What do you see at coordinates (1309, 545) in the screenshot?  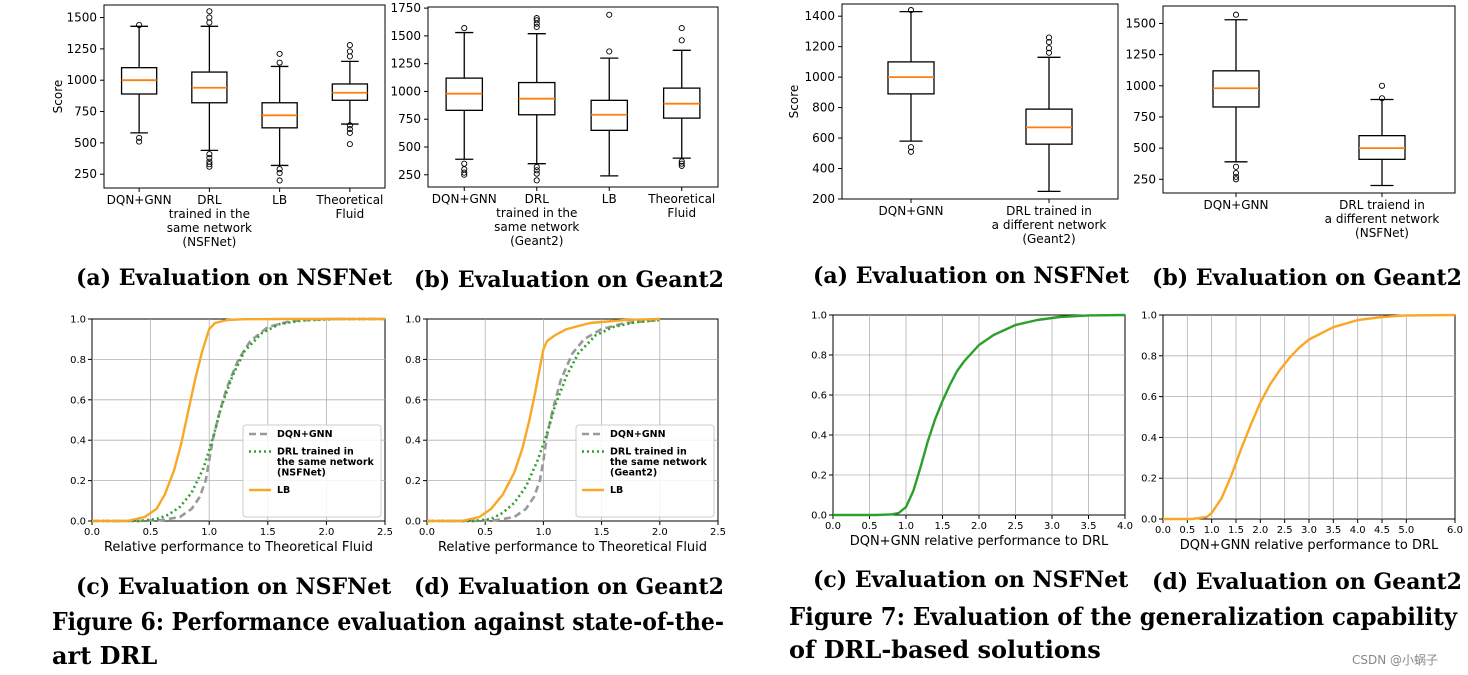 I see `x-axis-label: DQN+GNN relative performance to DRL` at bounding box center [1309, 545].